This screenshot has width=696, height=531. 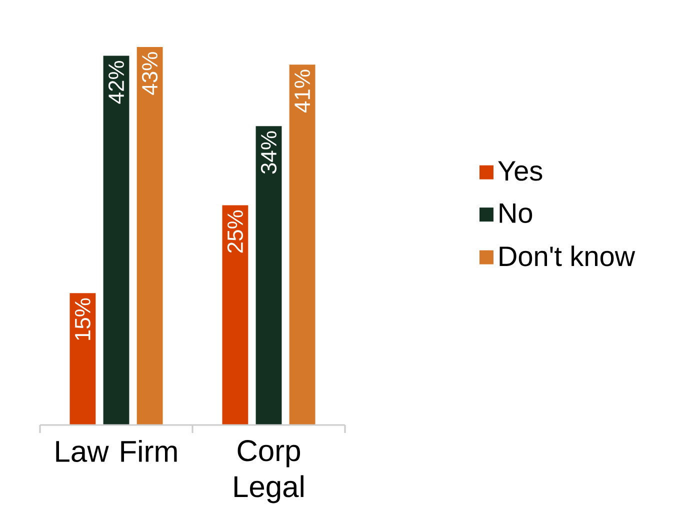 What do you see at coordinates (520, 171) in the screenshot?
I see `legend-label: Yes` at bounding box center [520, 171].